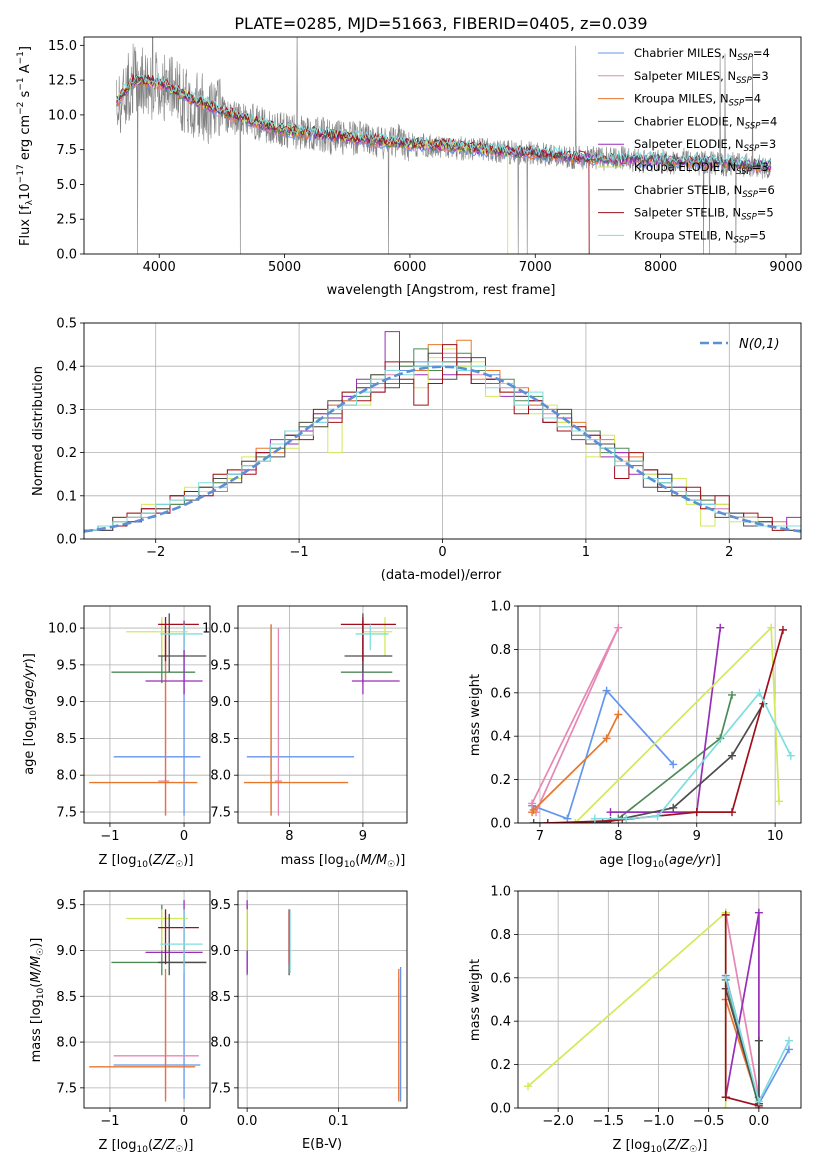 Image resolution: width=819 pixels, height=1170 pixels. What do you see at coordinates (409, 267) in the screenshot?
I see `x-tick-label: 6000` at bounding box center [409, 267].